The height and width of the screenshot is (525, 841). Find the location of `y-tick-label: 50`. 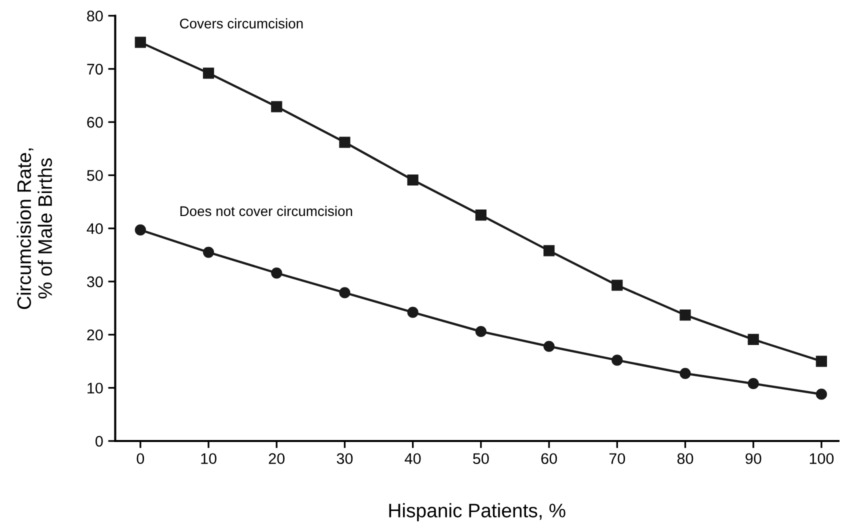

y-tick-label: 50 is located at coordinates (95, 175).